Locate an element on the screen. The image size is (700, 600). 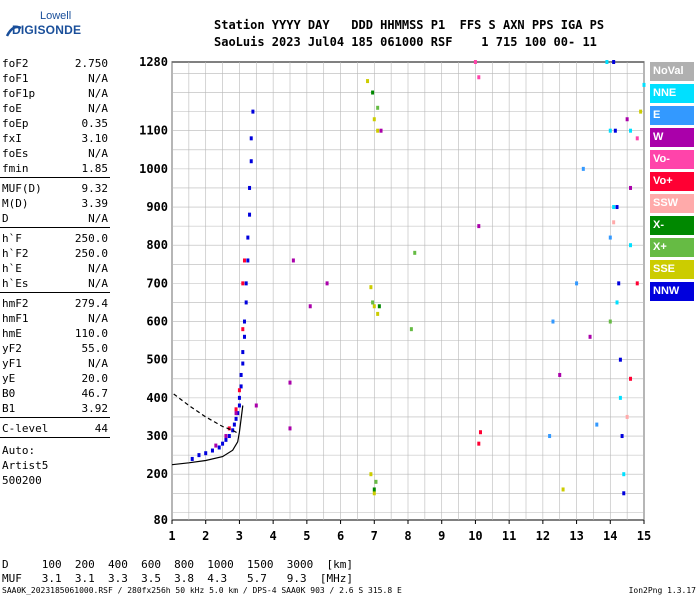
param-row-hmf2: hmF2 279.4 is located at coordinates (55, 303).